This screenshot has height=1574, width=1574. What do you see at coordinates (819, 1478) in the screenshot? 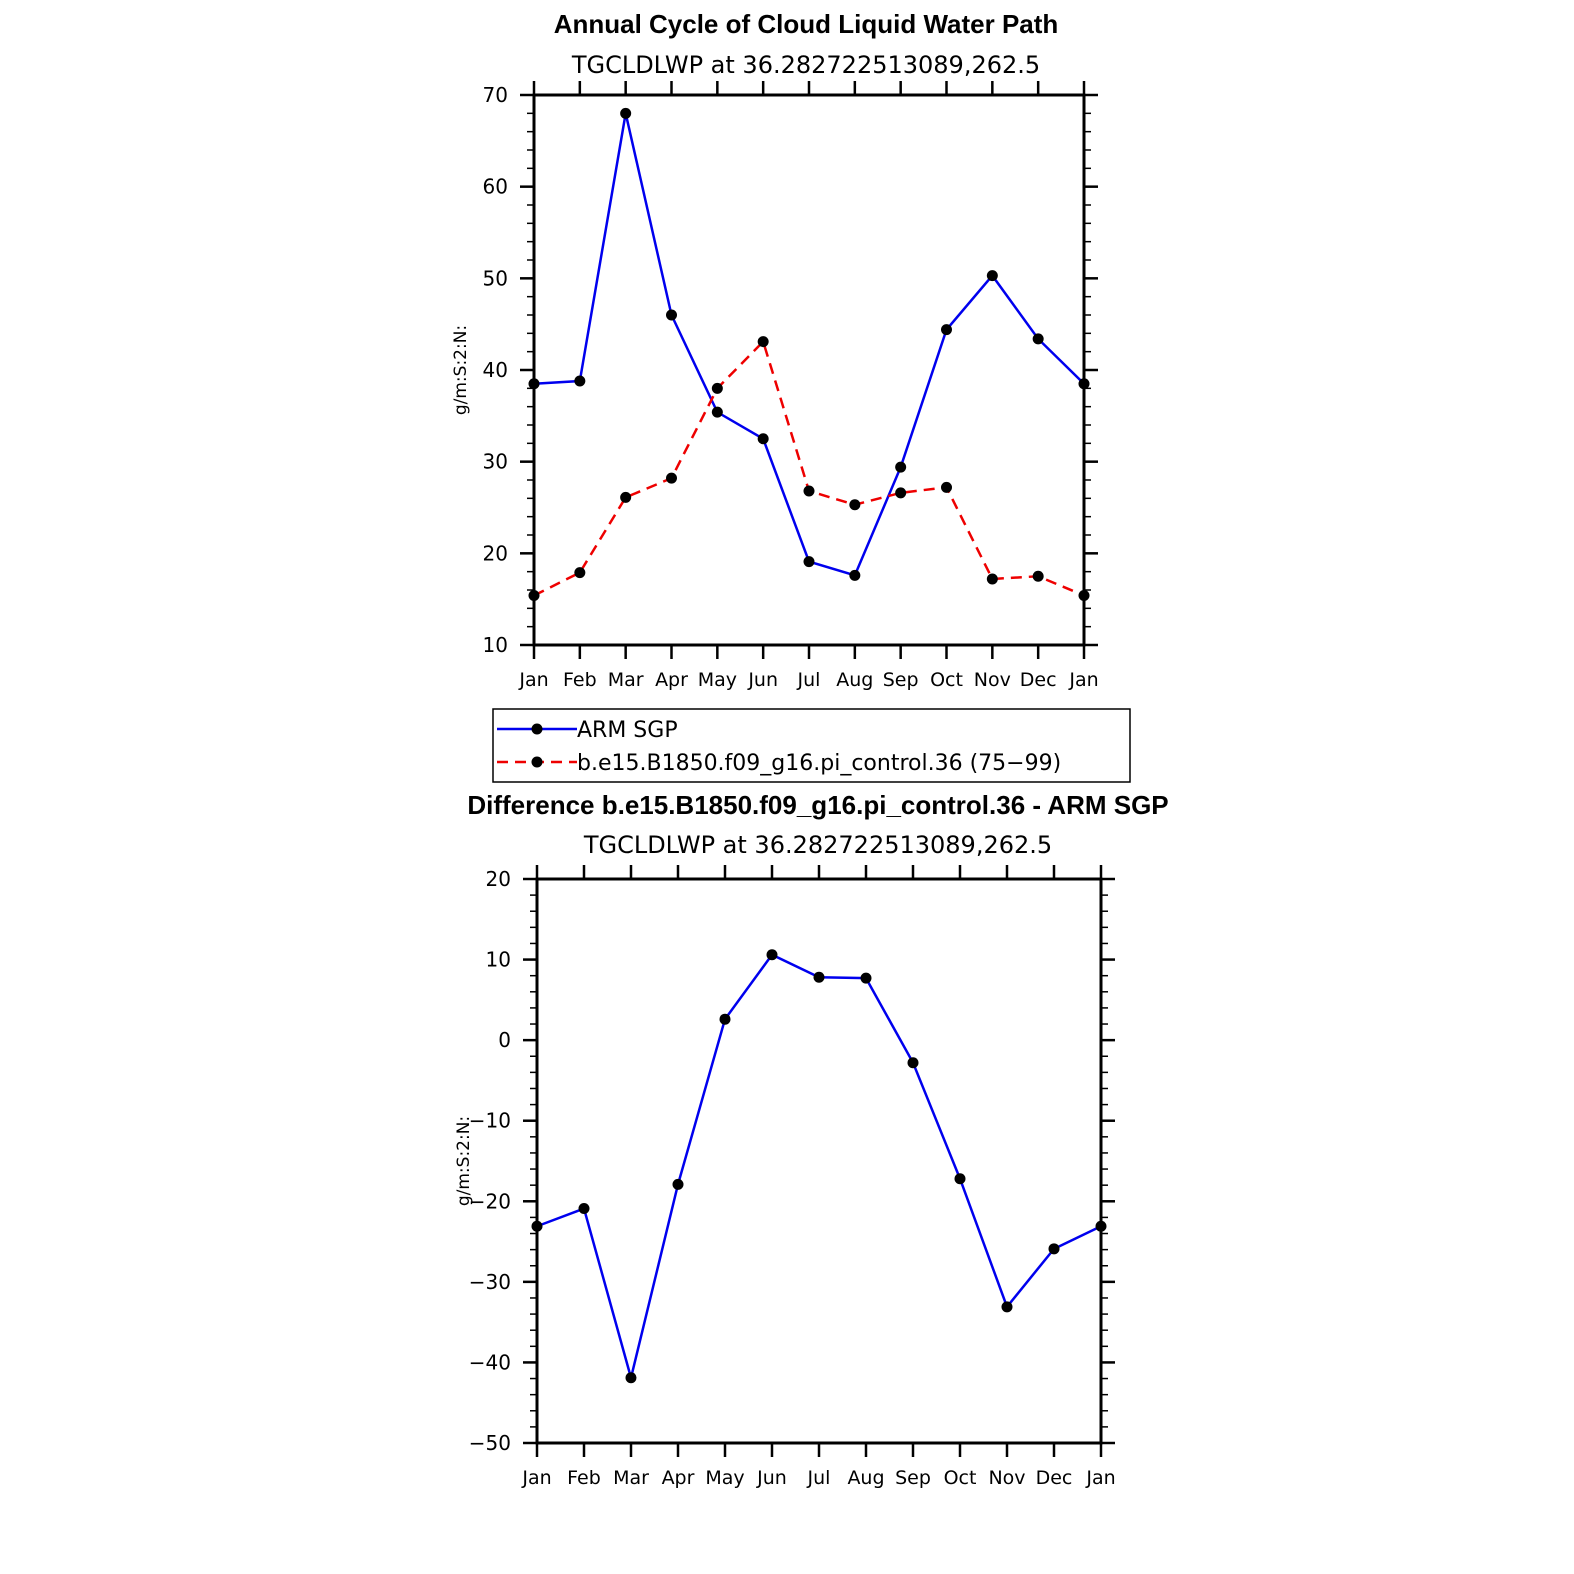
I see `chart1-xtick-label: Jul` at bounding box center [819, 1478].